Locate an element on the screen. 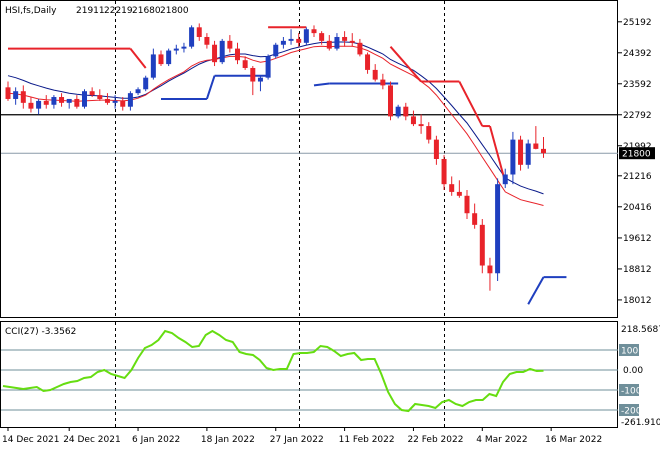  x-tick-label: 6 Jan 2022 is located at coordinates (156, 440).